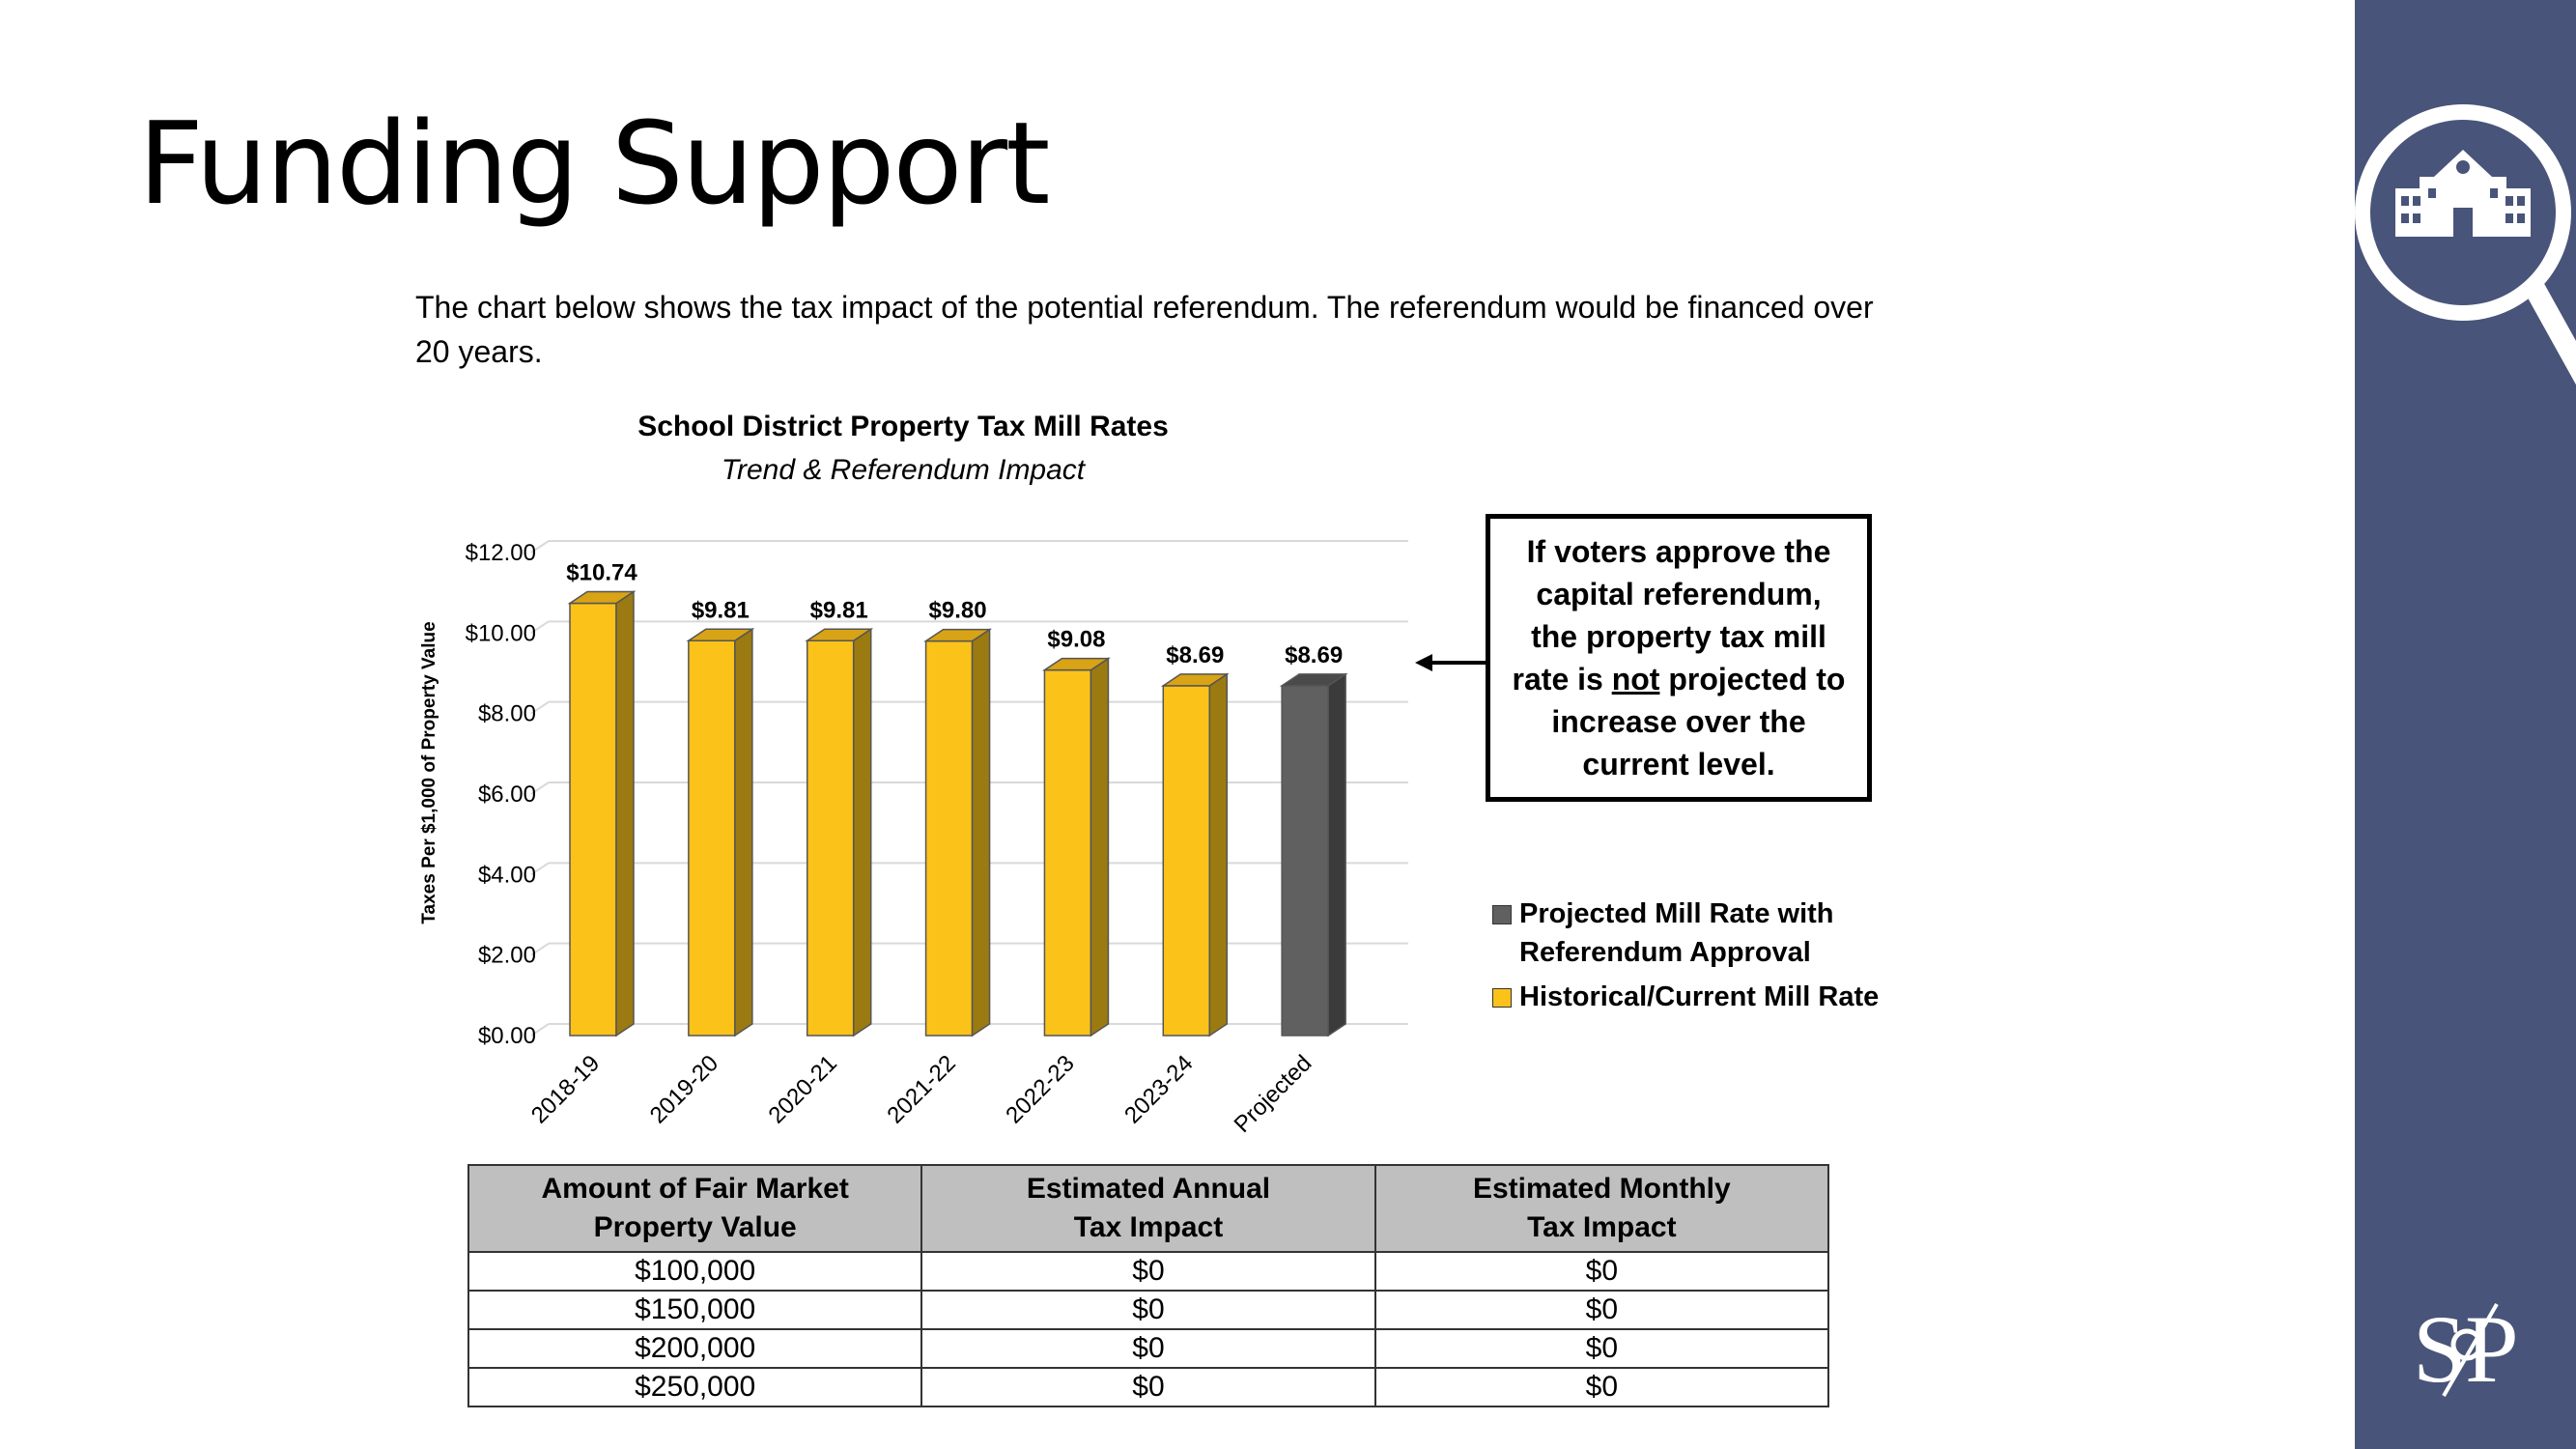 The image size is (2576, 1449). Describe the element at coordinates (1502, 914) in the screenshot. I see `legend-swatch-projected` at that location.